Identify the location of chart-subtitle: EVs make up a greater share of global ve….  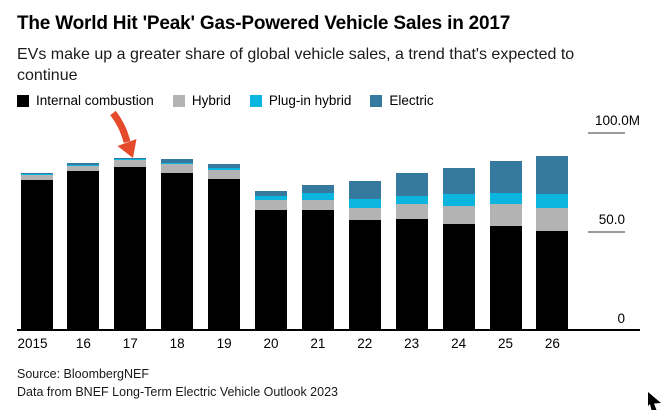
(296, 65).